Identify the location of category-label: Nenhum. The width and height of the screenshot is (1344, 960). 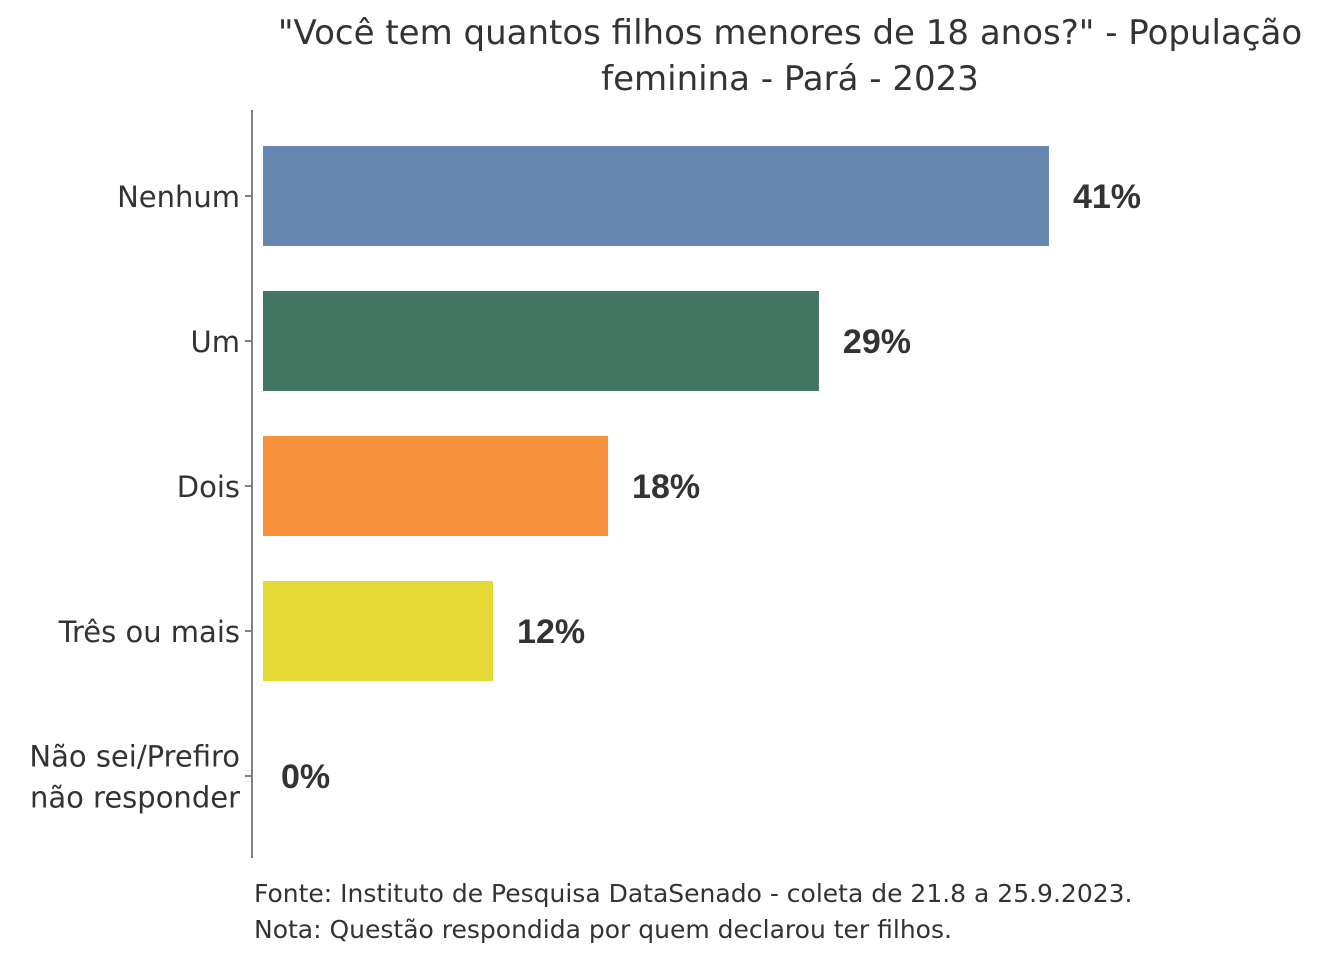
(178, 197).